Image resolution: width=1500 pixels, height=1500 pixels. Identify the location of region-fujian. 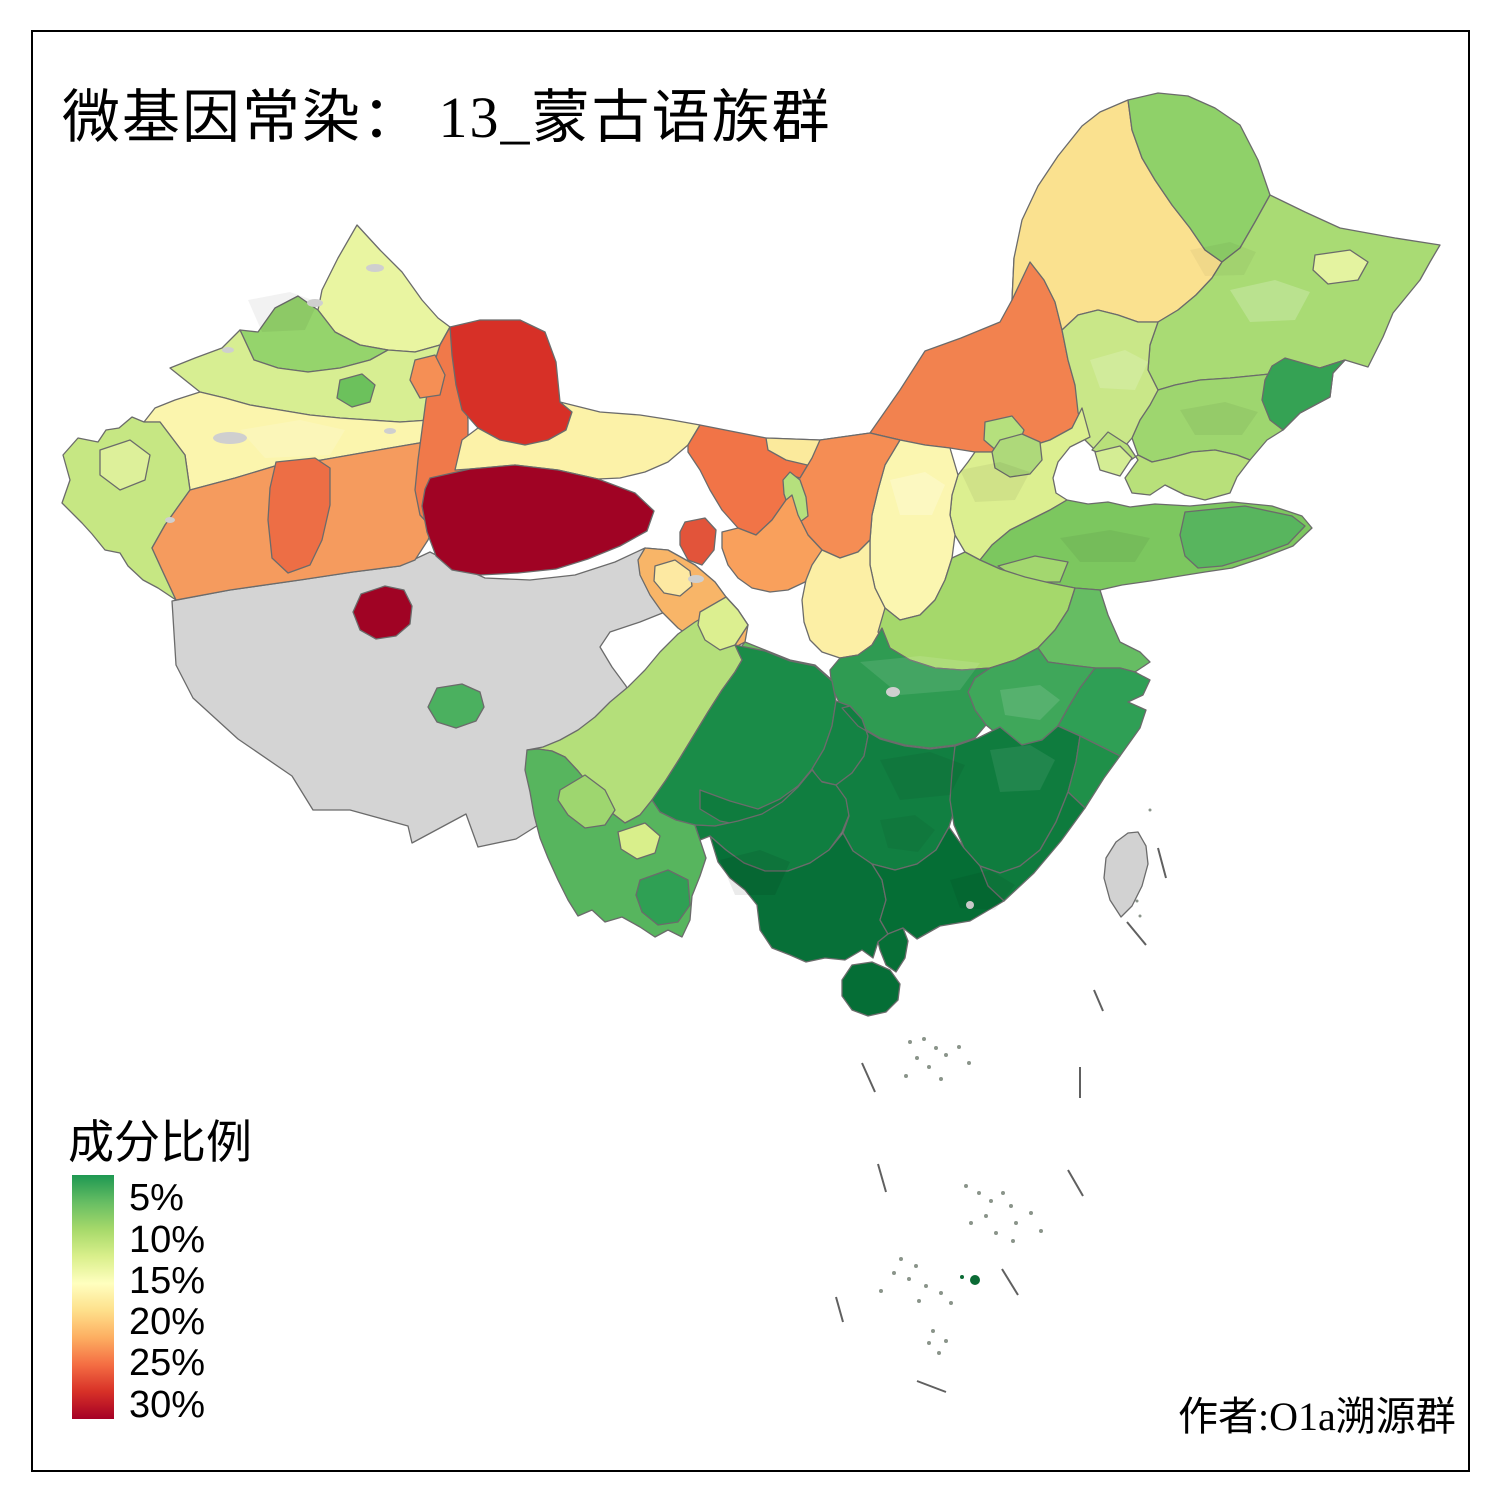
(1032, 846).